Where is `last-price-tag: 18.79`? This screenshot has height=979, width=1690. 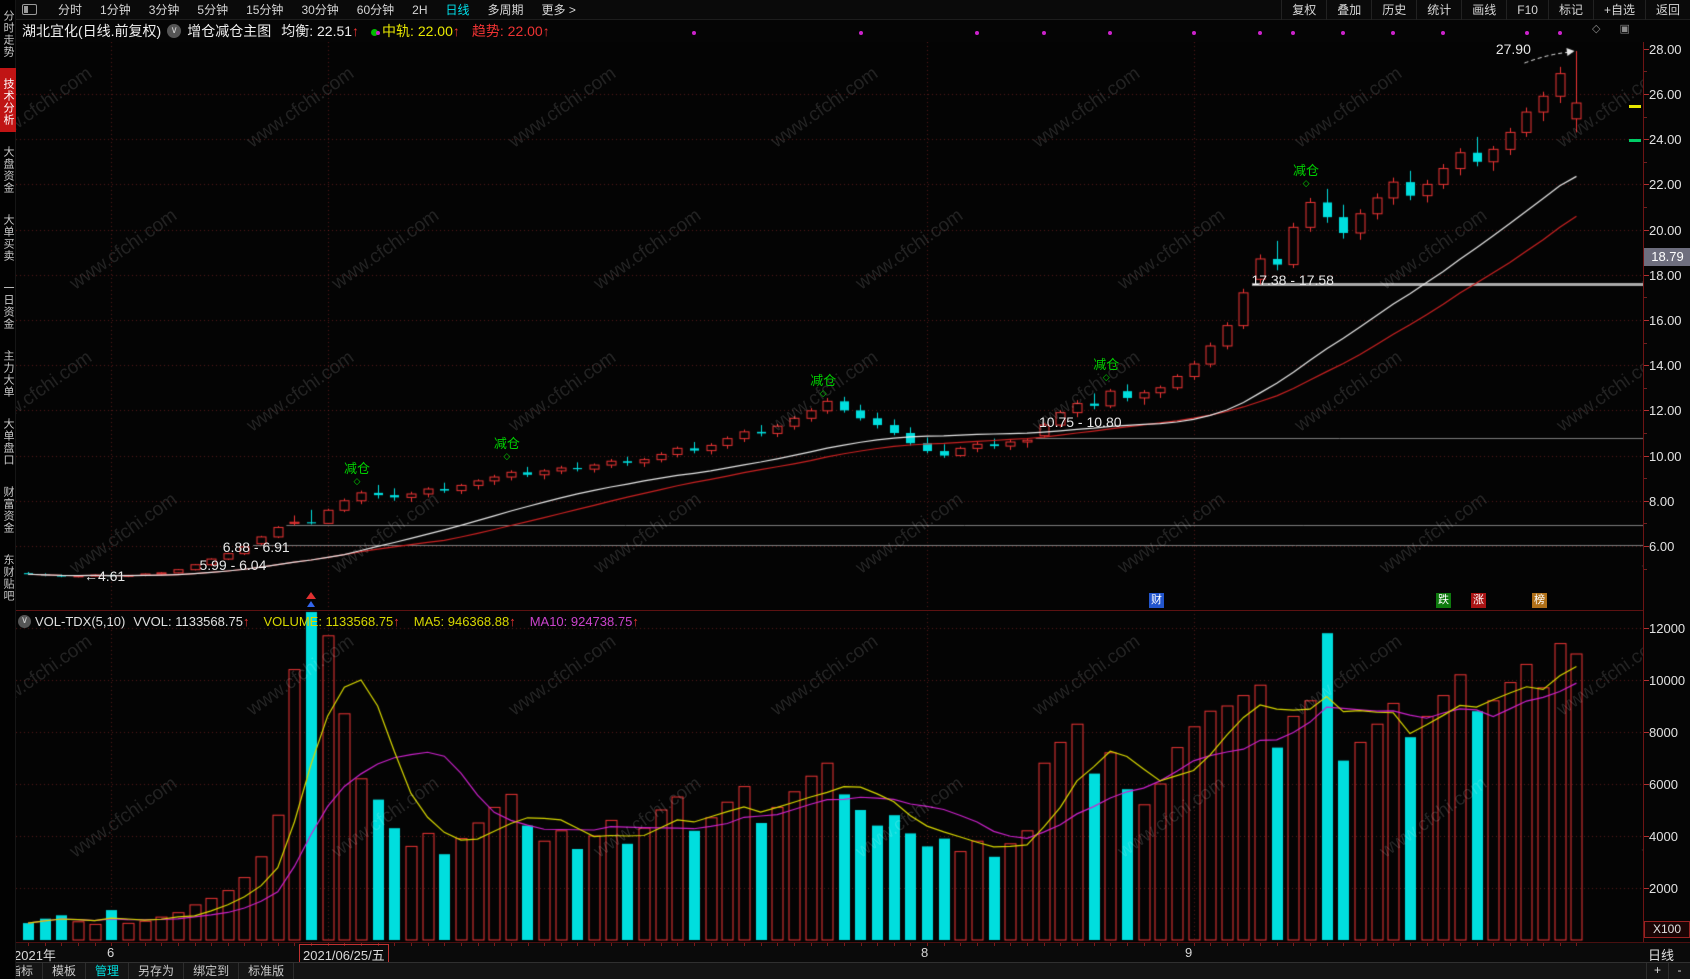
last-price-tag: 18.79 is located at coordinates (1667, 256).